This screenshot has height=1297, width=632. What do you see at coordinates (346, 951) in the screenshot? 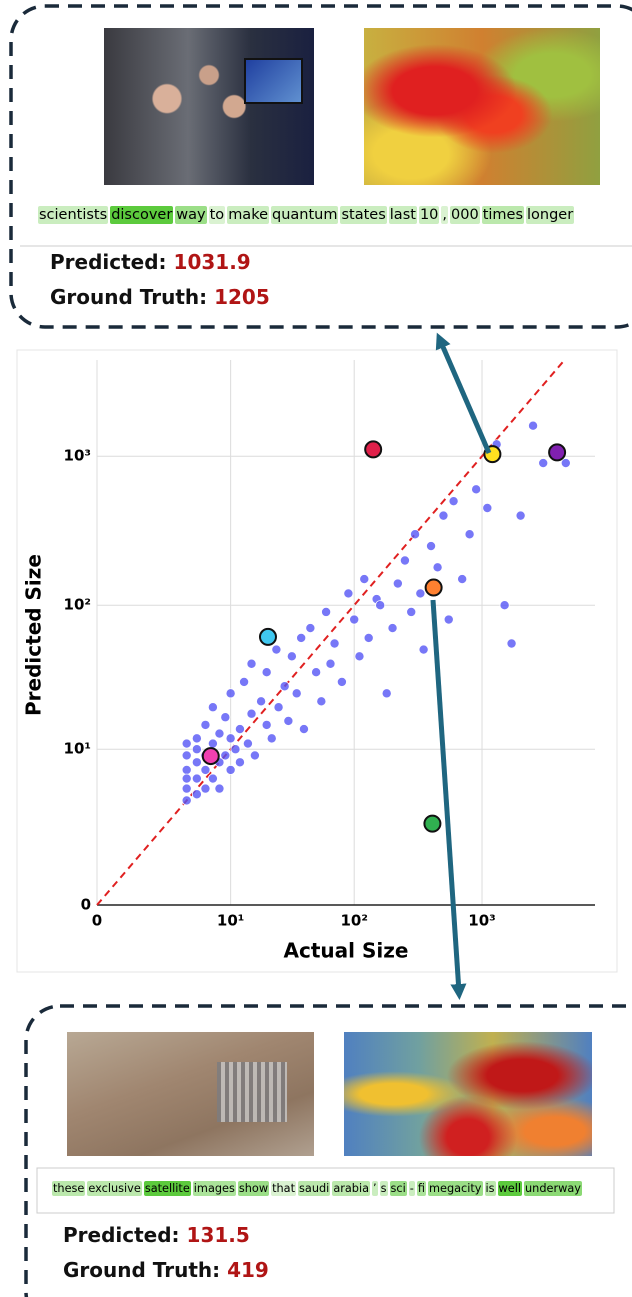
I see `x-axis-label: Actual Size` at bounding box center [346, 951].